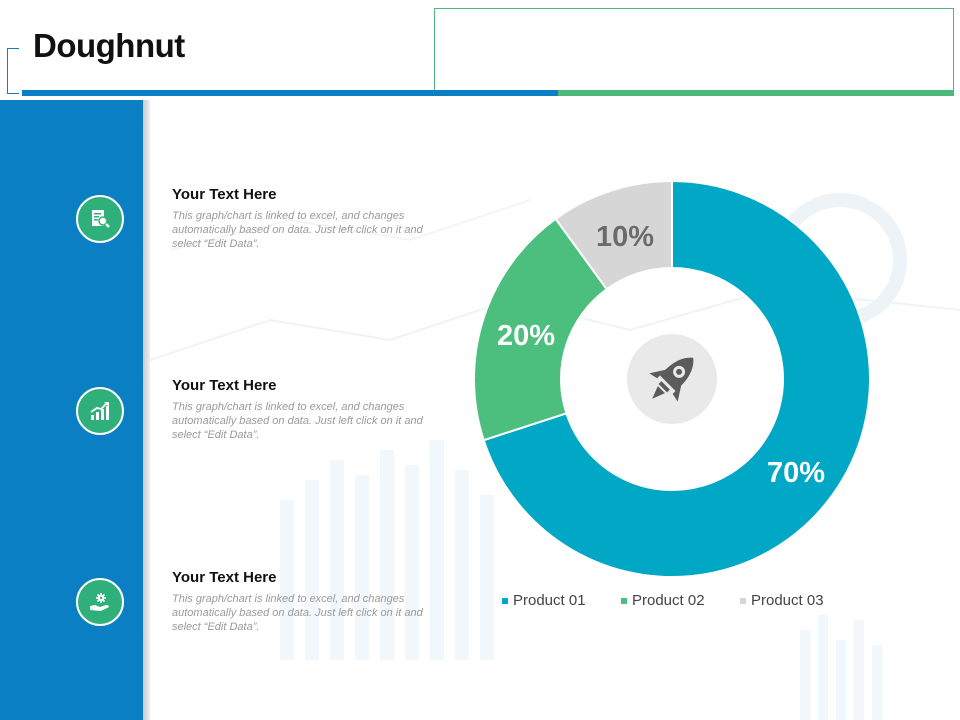 This screenshot has width=960, height=720. I want to click on legend-label: Product 02, so click(668, 600).